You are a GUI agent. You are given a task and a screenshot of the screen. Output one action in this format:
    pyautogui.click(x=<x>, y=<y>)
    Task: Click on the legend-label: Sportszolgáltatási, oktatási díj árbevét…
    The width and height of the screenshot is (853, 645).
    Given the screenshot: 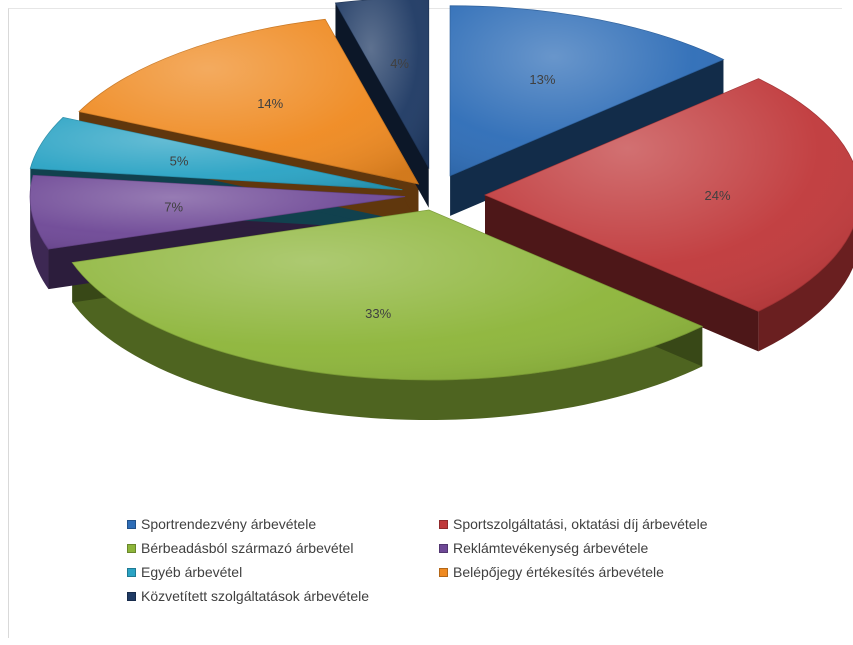 What is the action you would take?
    pyautogui.click(x=580, y=524)
    